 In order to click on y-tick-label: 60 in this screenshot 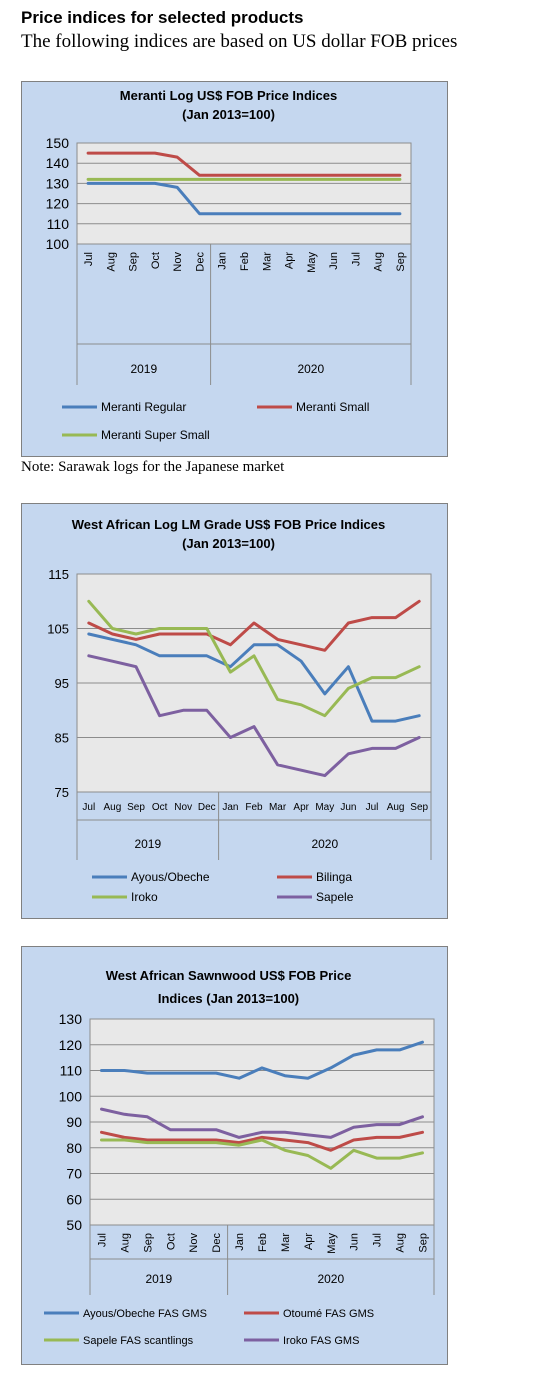, I will do `click(74, 1199)`.